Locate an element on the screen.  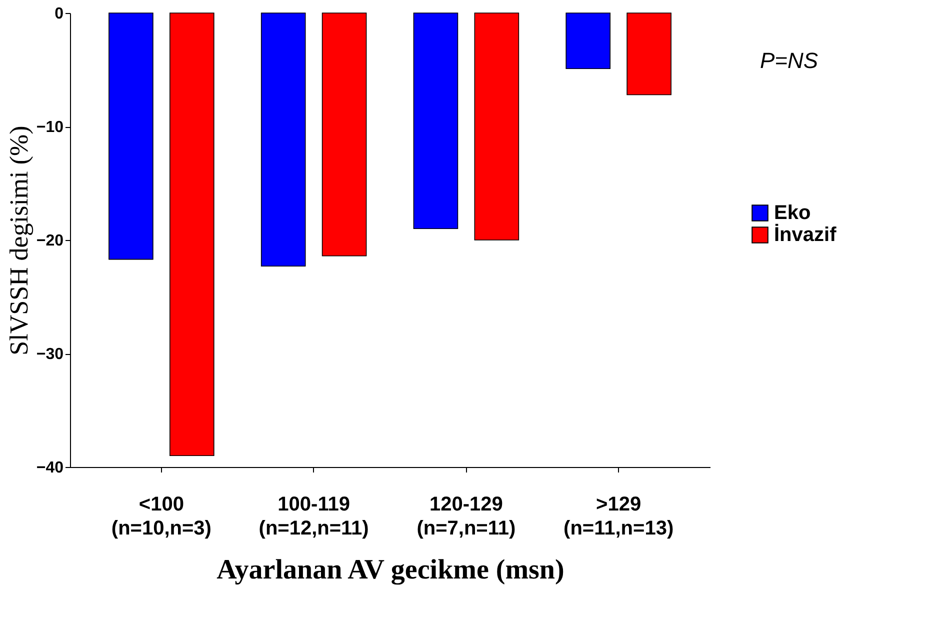
y-axis-title: SlVSSH degisimi (%) is located at coordinates (19, 241).